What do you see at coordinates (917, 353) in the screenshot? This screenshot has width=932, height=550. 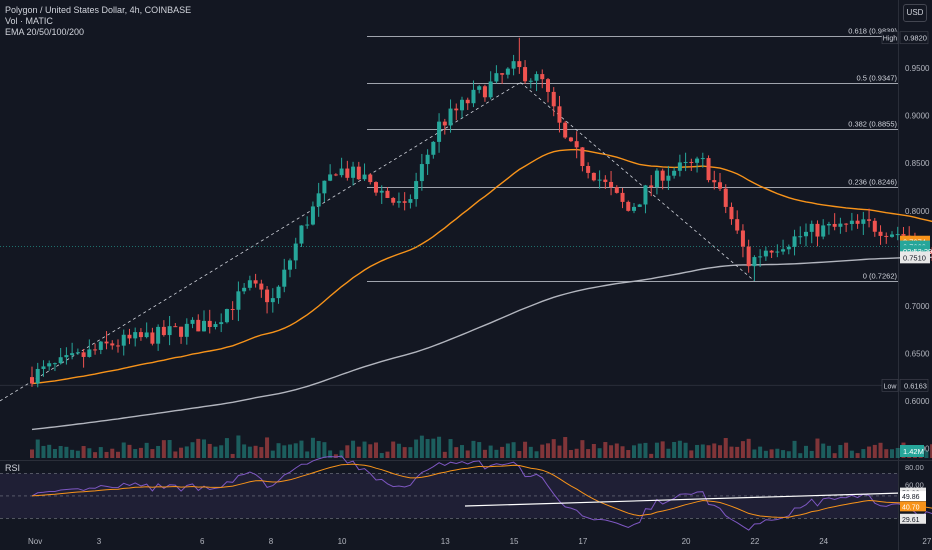 I see `price-tick-label: 0.6500` at bounding box center [917, 353].